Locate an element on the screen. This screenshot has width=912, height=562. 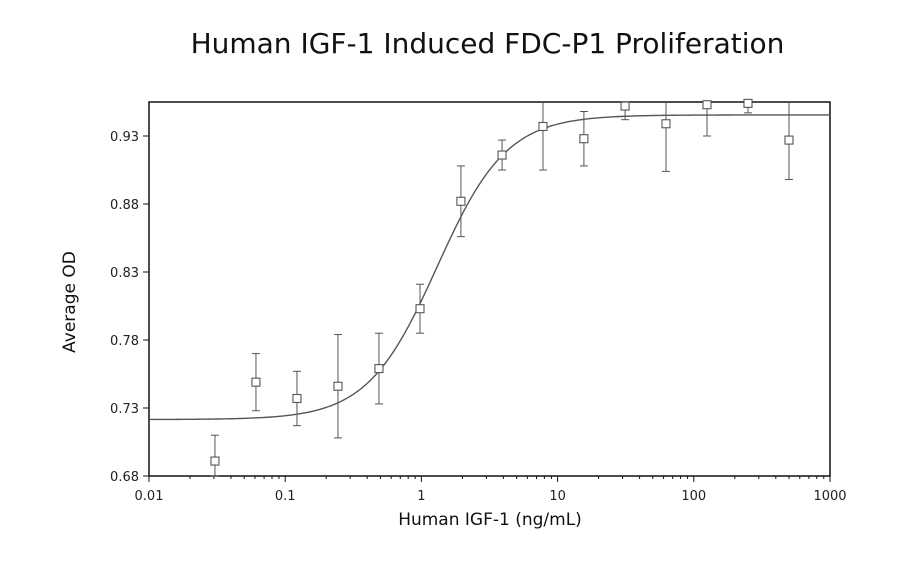
y-axis-ticks: 0.68 0.73 0.78 0.83 0.88 0.93 is located at coordinates (129, 307).